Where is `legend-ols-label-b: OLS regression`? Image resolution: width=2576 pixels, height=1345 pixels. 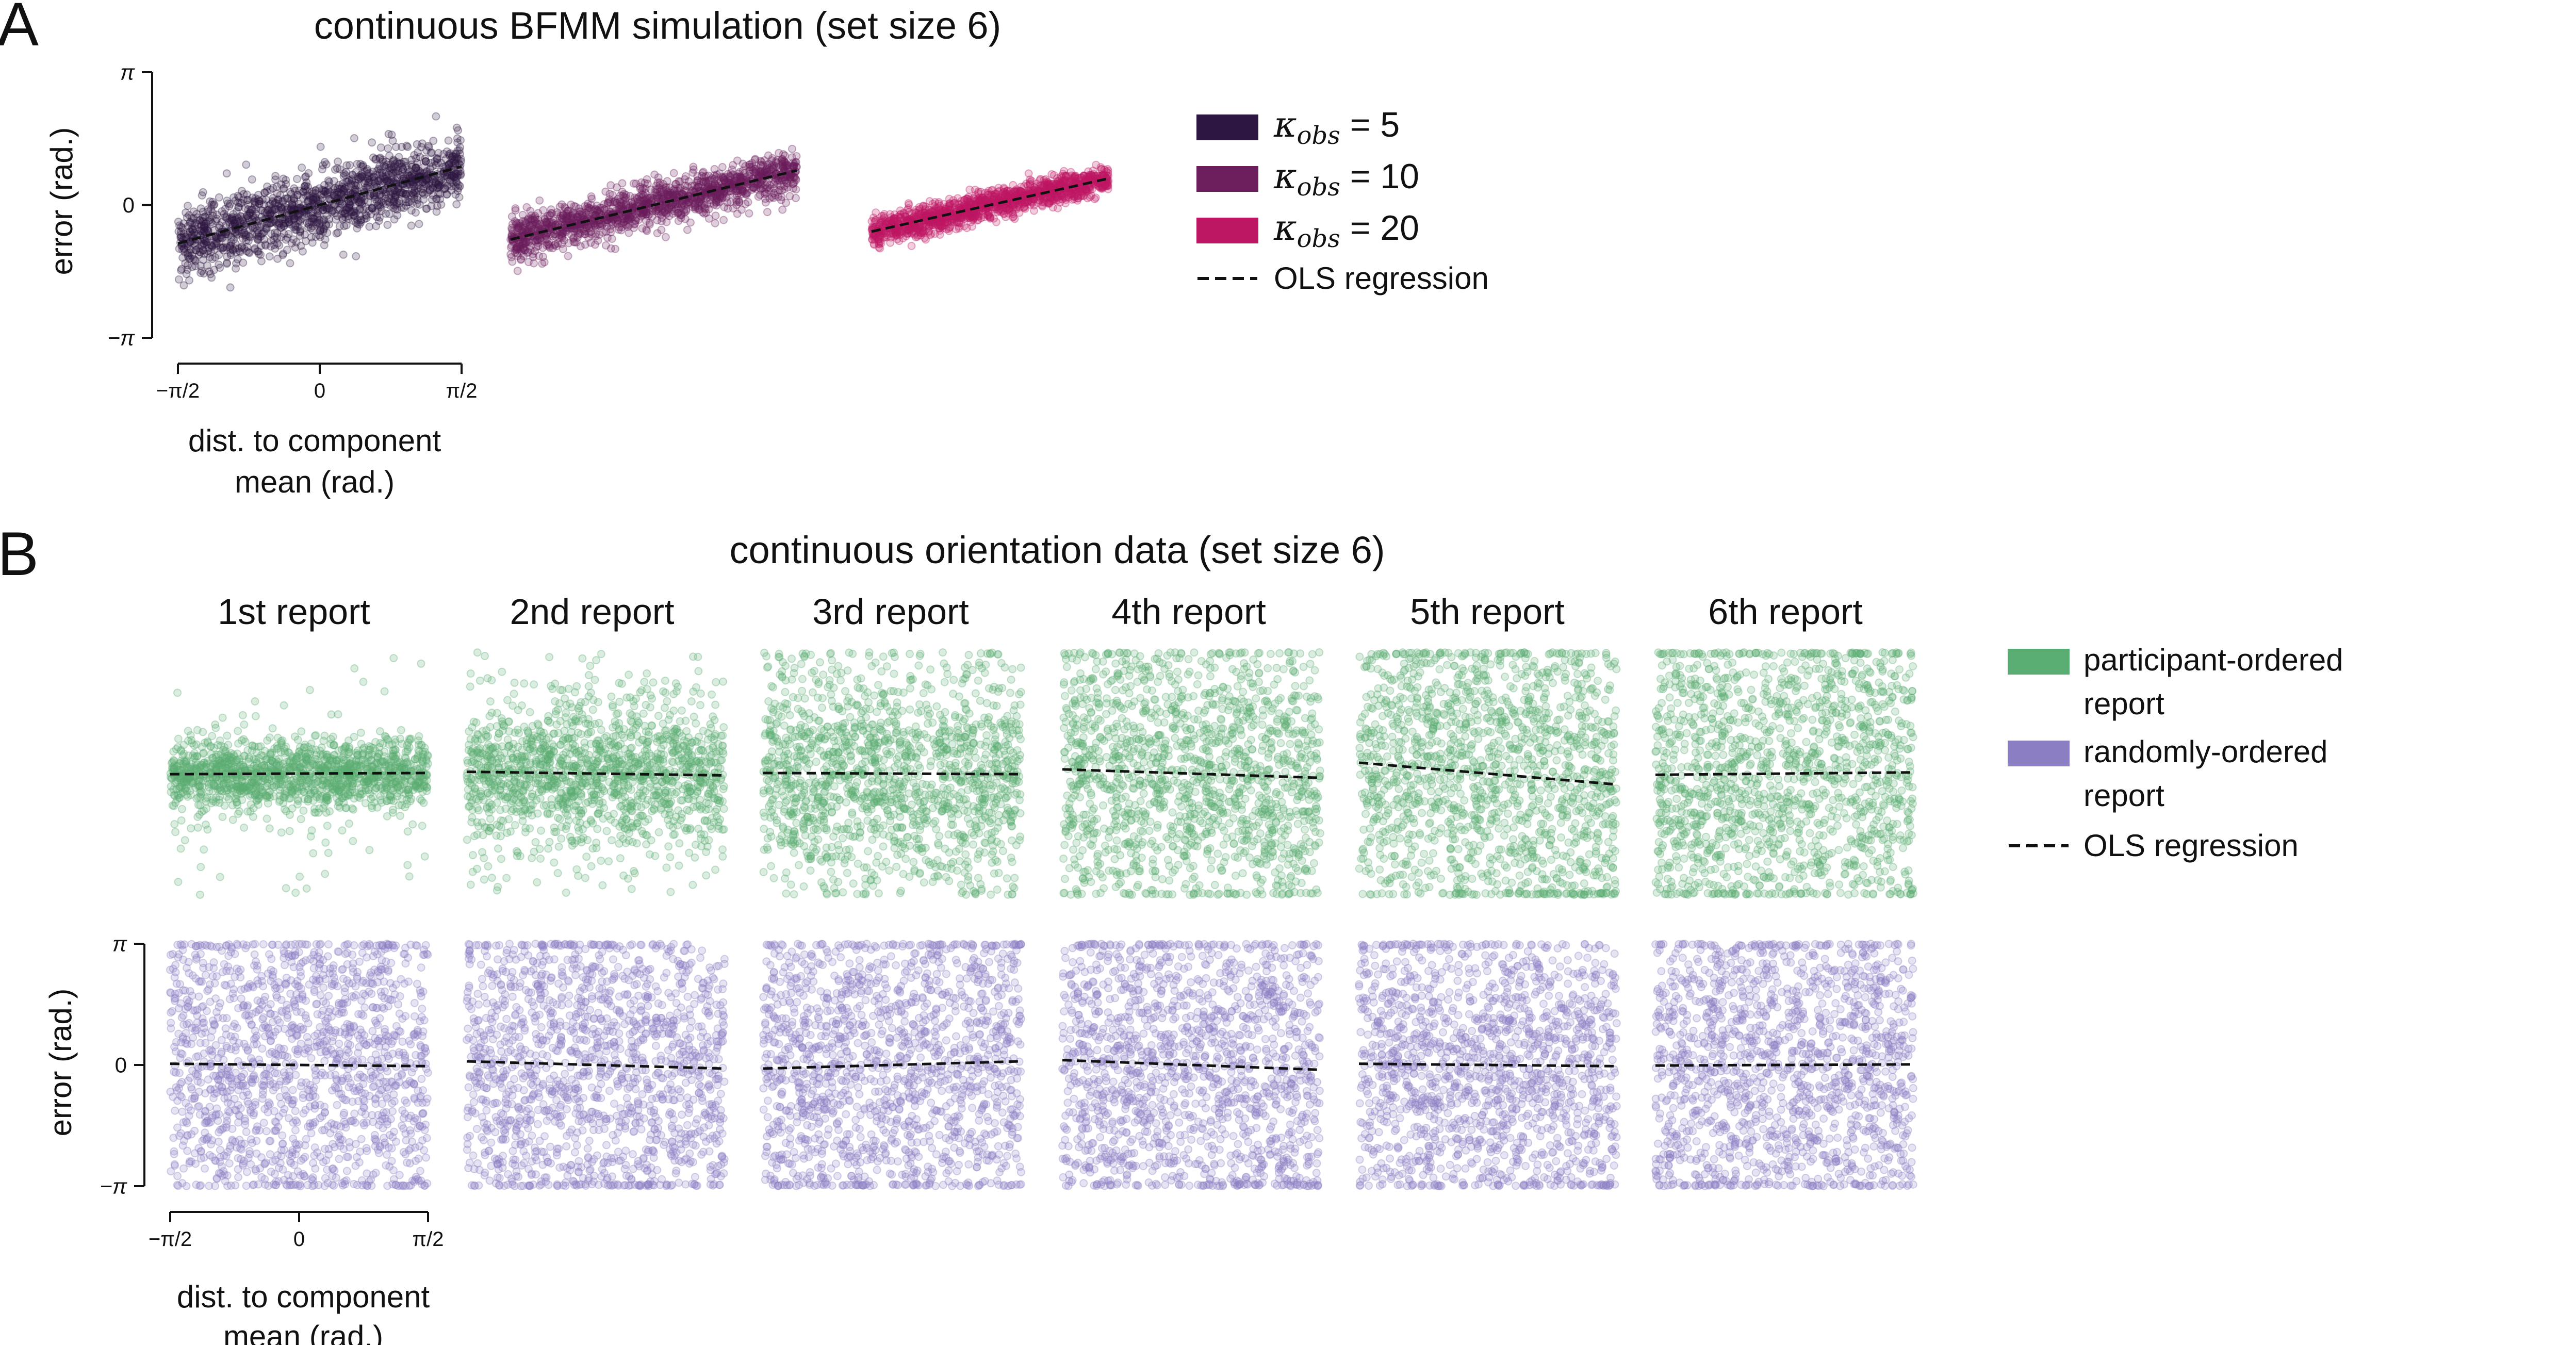
legend-ols-label-b: OLS regression is located at coordinates (2191, 845).